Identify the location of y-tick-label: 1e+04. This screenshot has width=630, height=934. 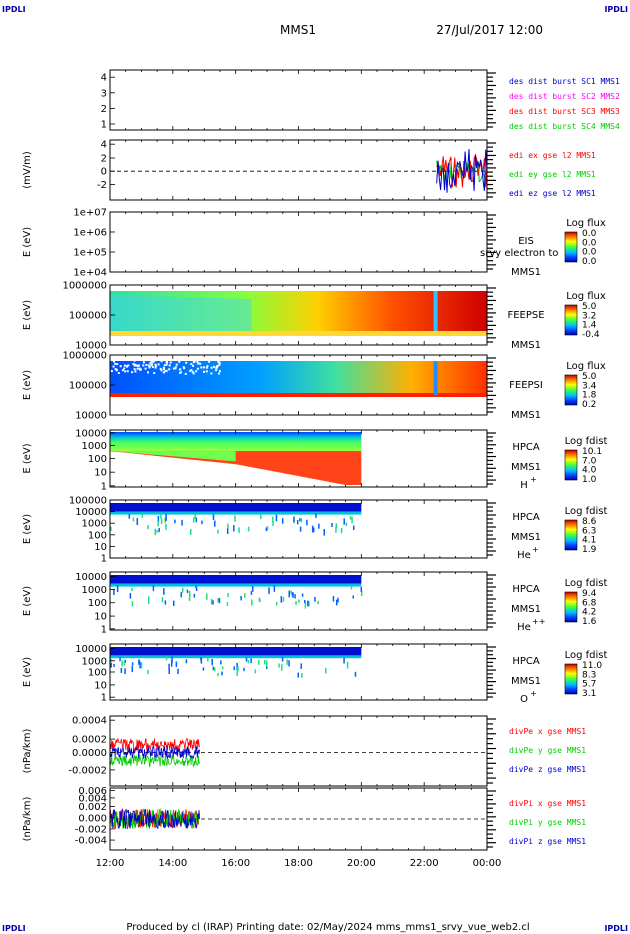
(90, 273).